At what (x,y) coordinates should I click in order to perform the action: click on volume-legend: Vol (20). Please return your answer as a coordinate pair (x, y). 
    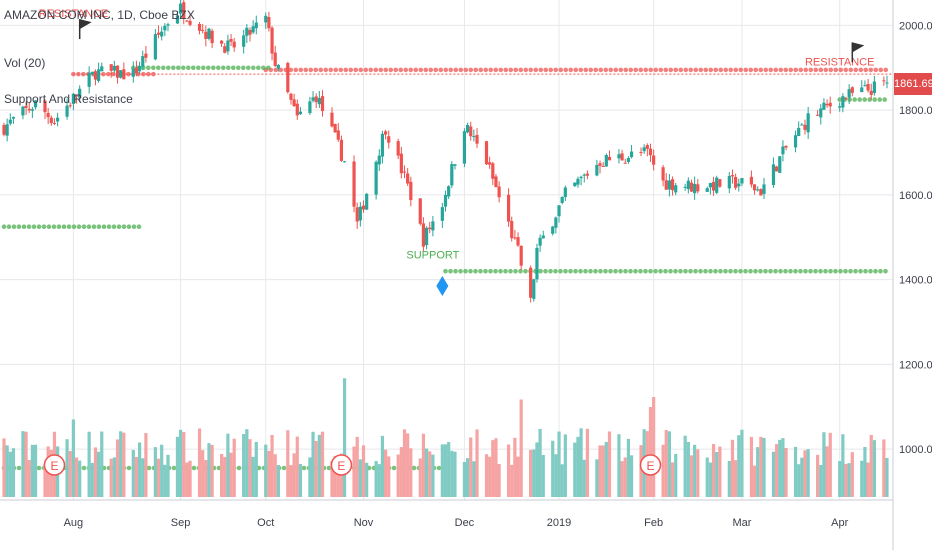
    Looking at the image, I should click on (25, 63).